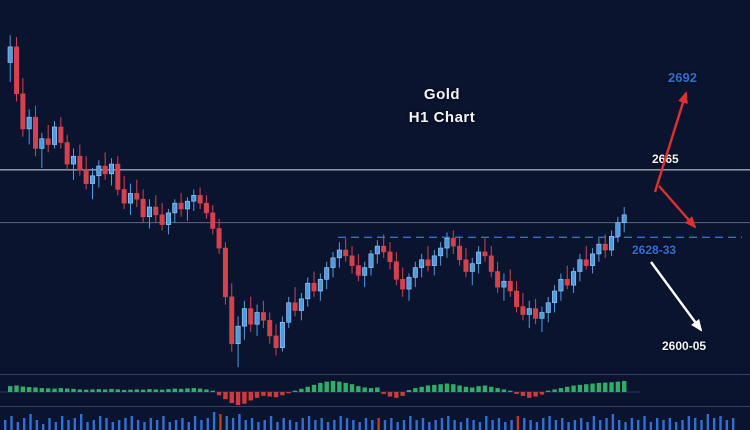  Describe the element at coordinates (375, 374) in the screenshot. I see `indicator-separator-top` at that location.